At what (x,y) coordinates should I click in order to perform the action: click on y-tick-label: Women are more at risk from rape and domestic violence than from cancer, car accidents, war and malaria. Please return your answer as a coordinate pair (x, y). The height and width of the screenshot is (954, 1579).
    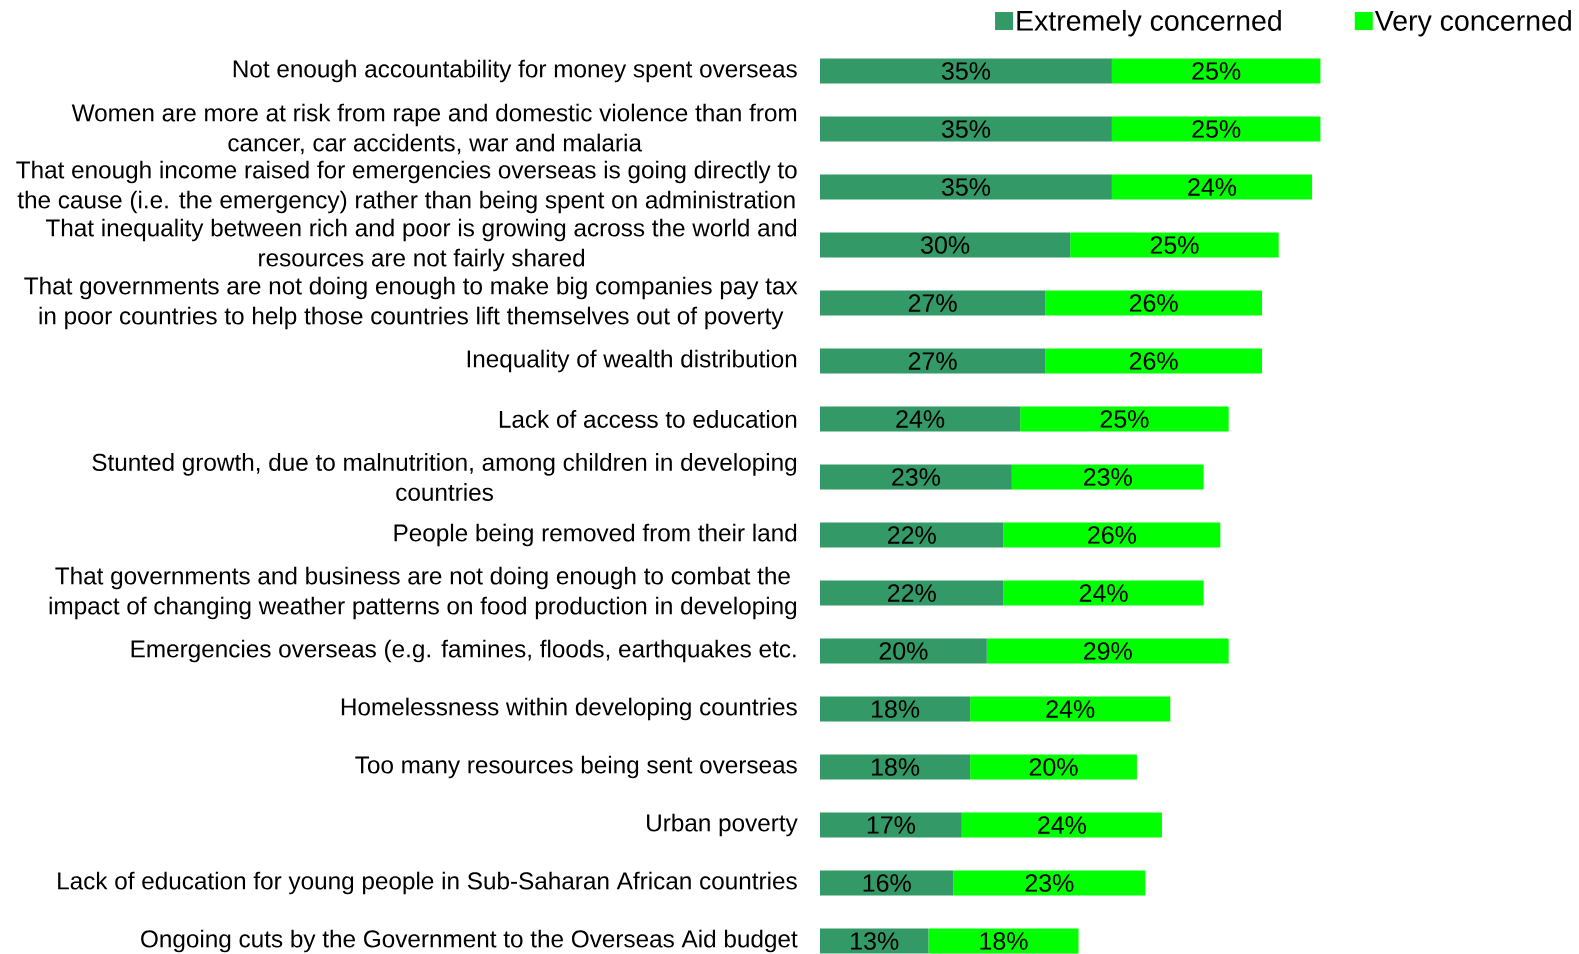
    Looking at the image, I should click on (434, 129).